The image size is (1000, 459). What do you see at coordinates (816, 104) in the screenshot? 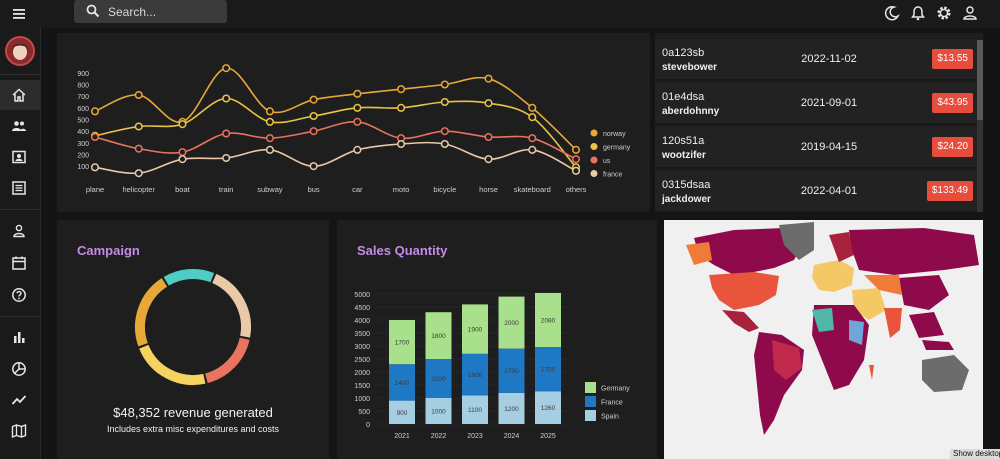
I see `transaction-row: 01e4dsa aberdohnny 2021-09-01 $43.95` at bounding box center [816, 104].